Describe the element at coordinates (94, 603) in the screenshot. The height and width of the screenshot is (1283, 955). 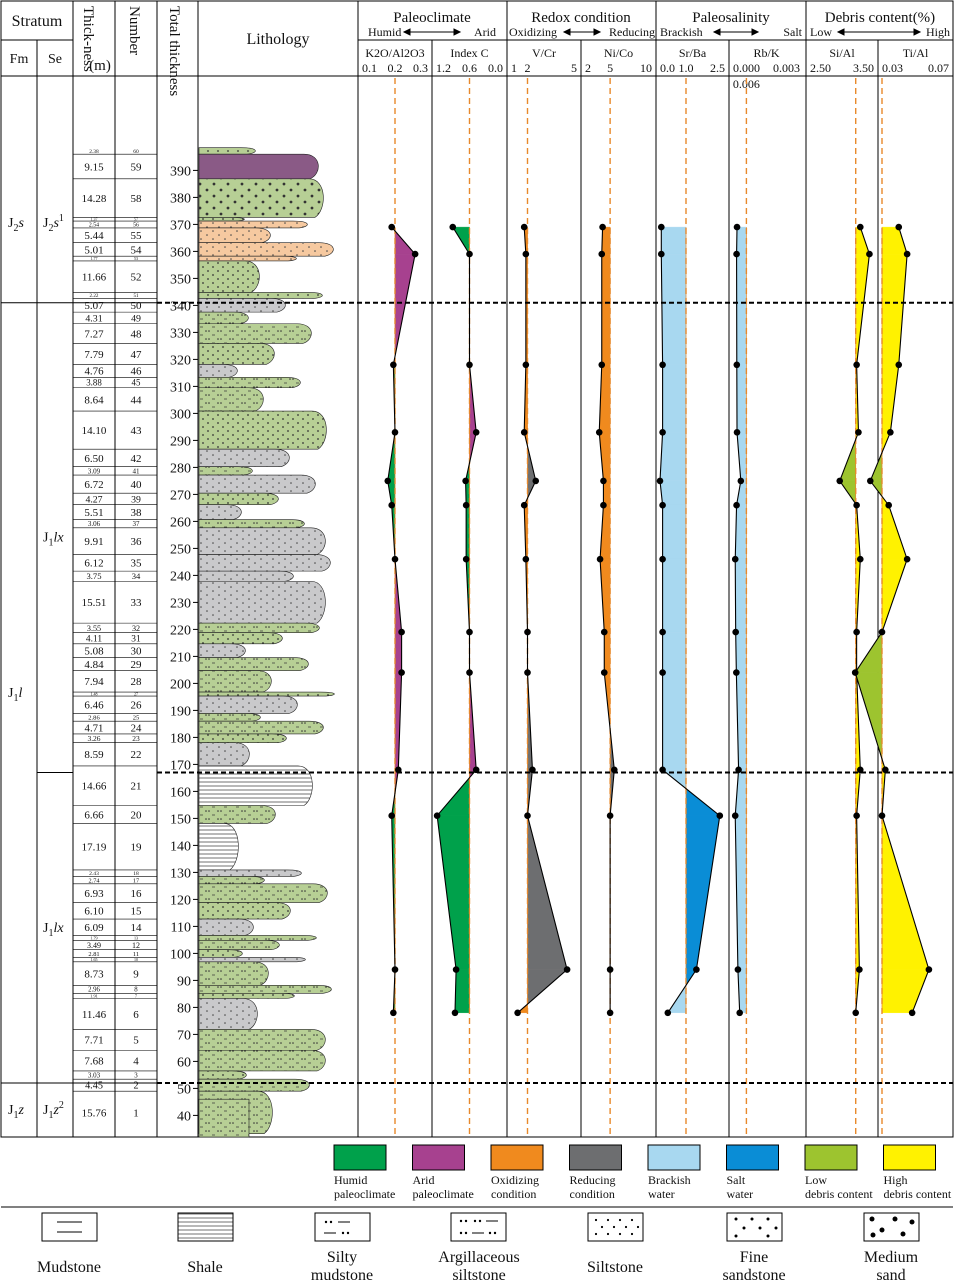
I see `bed-thickness: 15.51` at that location.